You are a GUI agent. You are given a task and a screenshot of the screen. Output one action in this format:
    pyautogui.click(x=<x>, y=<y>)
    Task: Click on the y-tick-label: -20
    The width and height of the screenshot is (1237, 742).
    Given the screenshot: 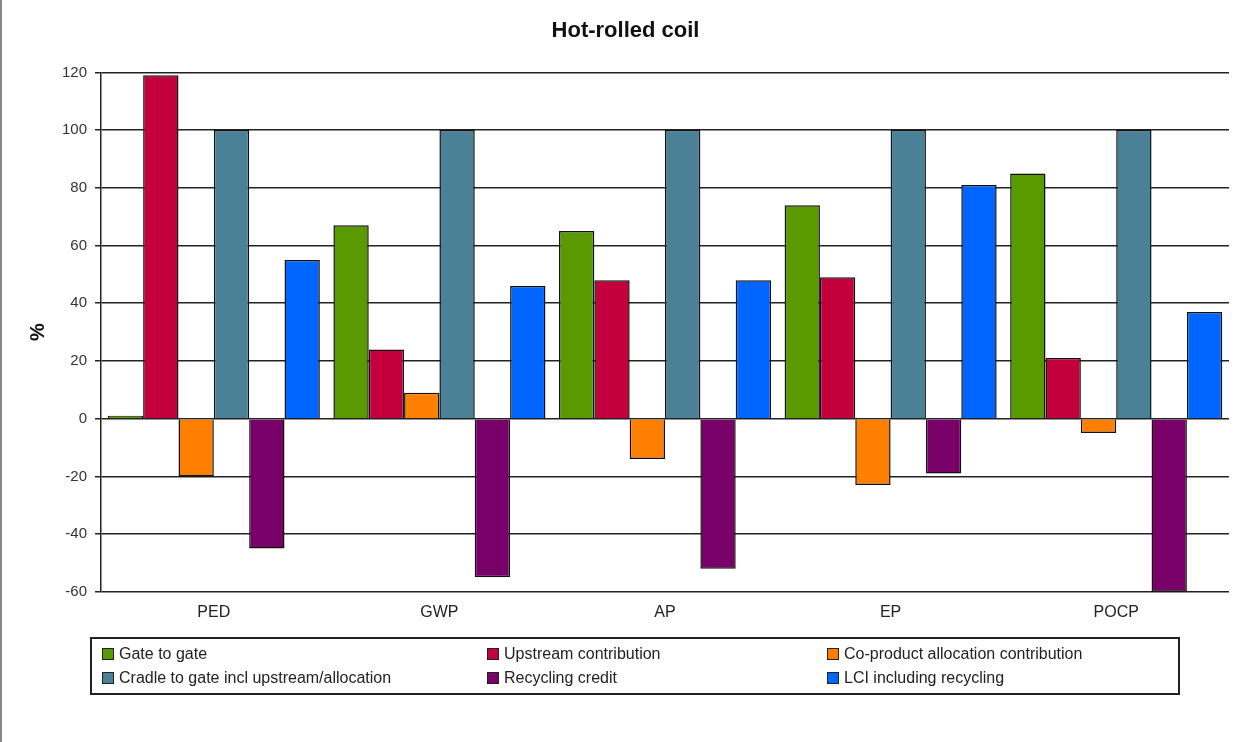 What is the action you would take?
    pyautogui.click(x=76, y=475)
    